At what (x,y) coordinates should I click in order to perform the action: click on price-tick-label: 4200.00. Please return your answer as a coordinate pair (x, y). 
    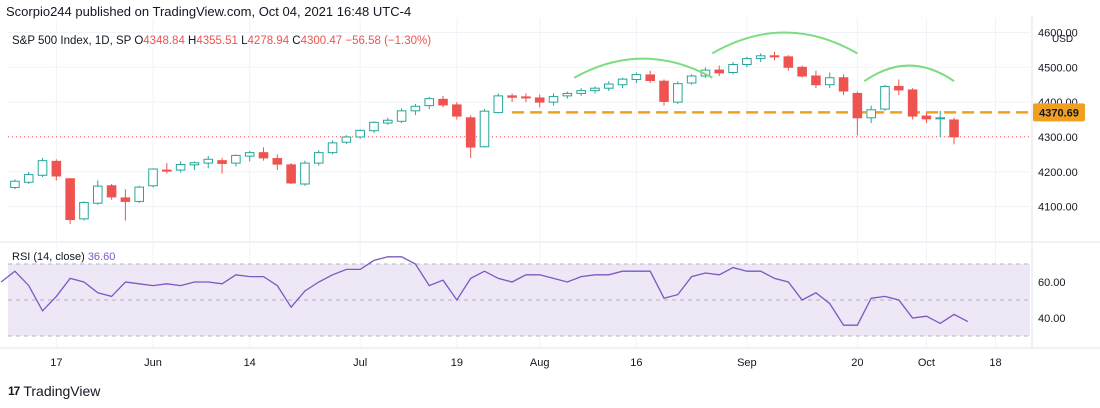
    Looking at the image, I should click on (1058, 173).